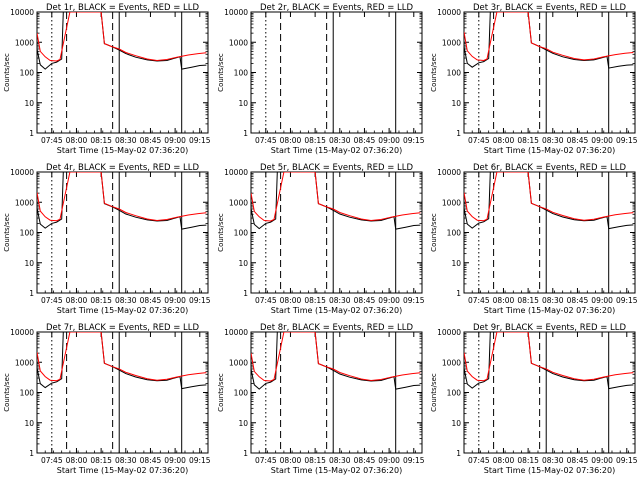 Image resolution: width=640 pixels, height=480 pixels. What do you see at coordinates (123, 8) in the screenshot?
I see `panel-title: Det 1r, BLACK = Events, RED = LLD` at bounding box center [123, 8].